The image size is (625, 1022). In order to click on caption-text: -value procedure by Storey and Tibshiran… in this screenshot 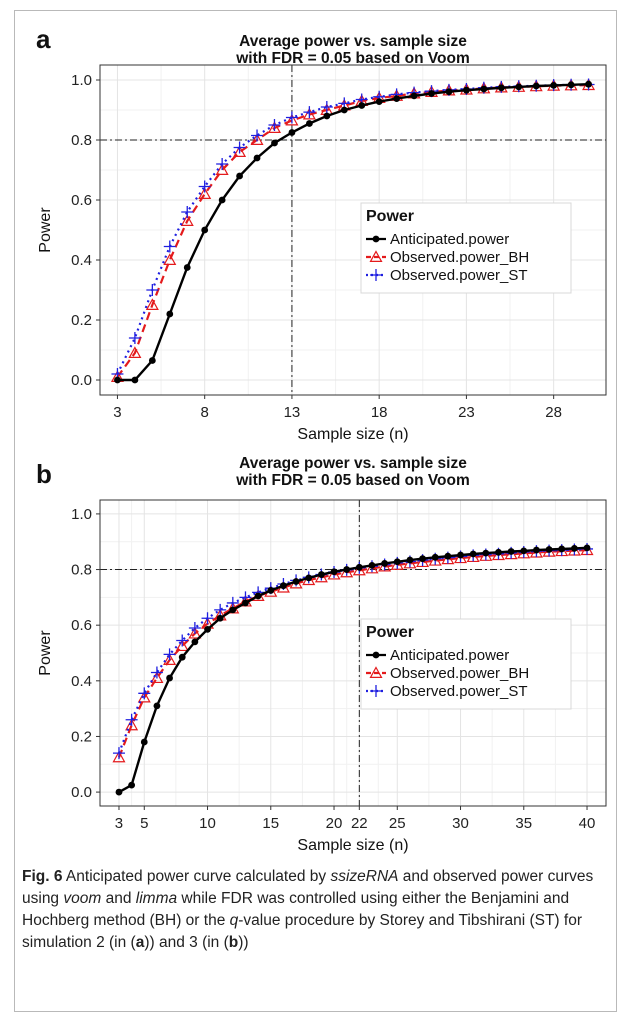, I will do `click(302, 931)`.